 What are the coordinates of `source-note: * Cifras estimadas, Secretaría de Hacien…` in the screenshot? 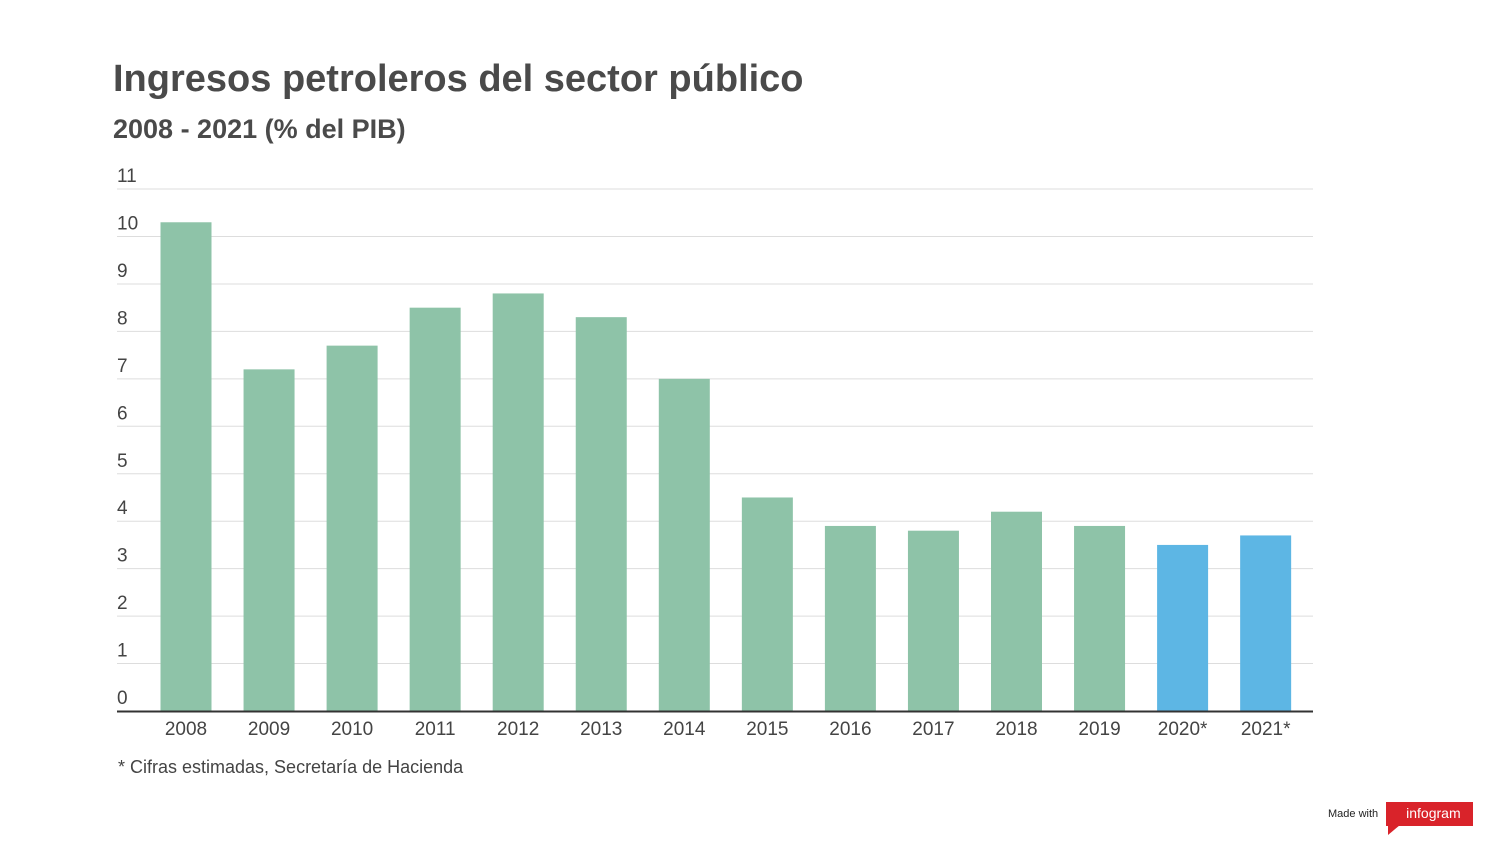 It's located at (291, 767).